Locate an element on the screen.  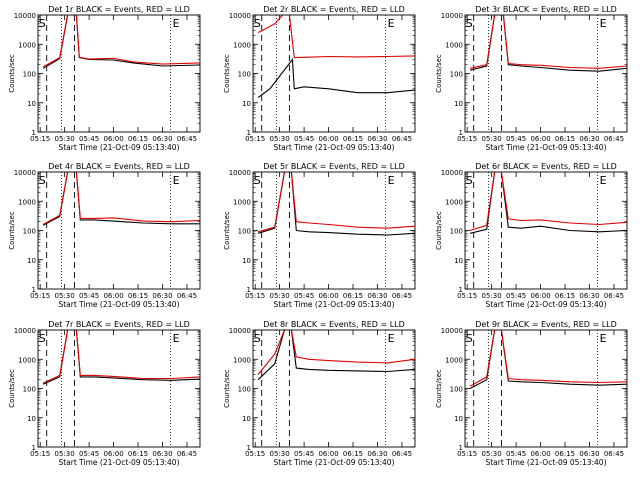
panel-title: Det 6r BLACK = Events, RED = LLD is located at coordinates (546, 166).